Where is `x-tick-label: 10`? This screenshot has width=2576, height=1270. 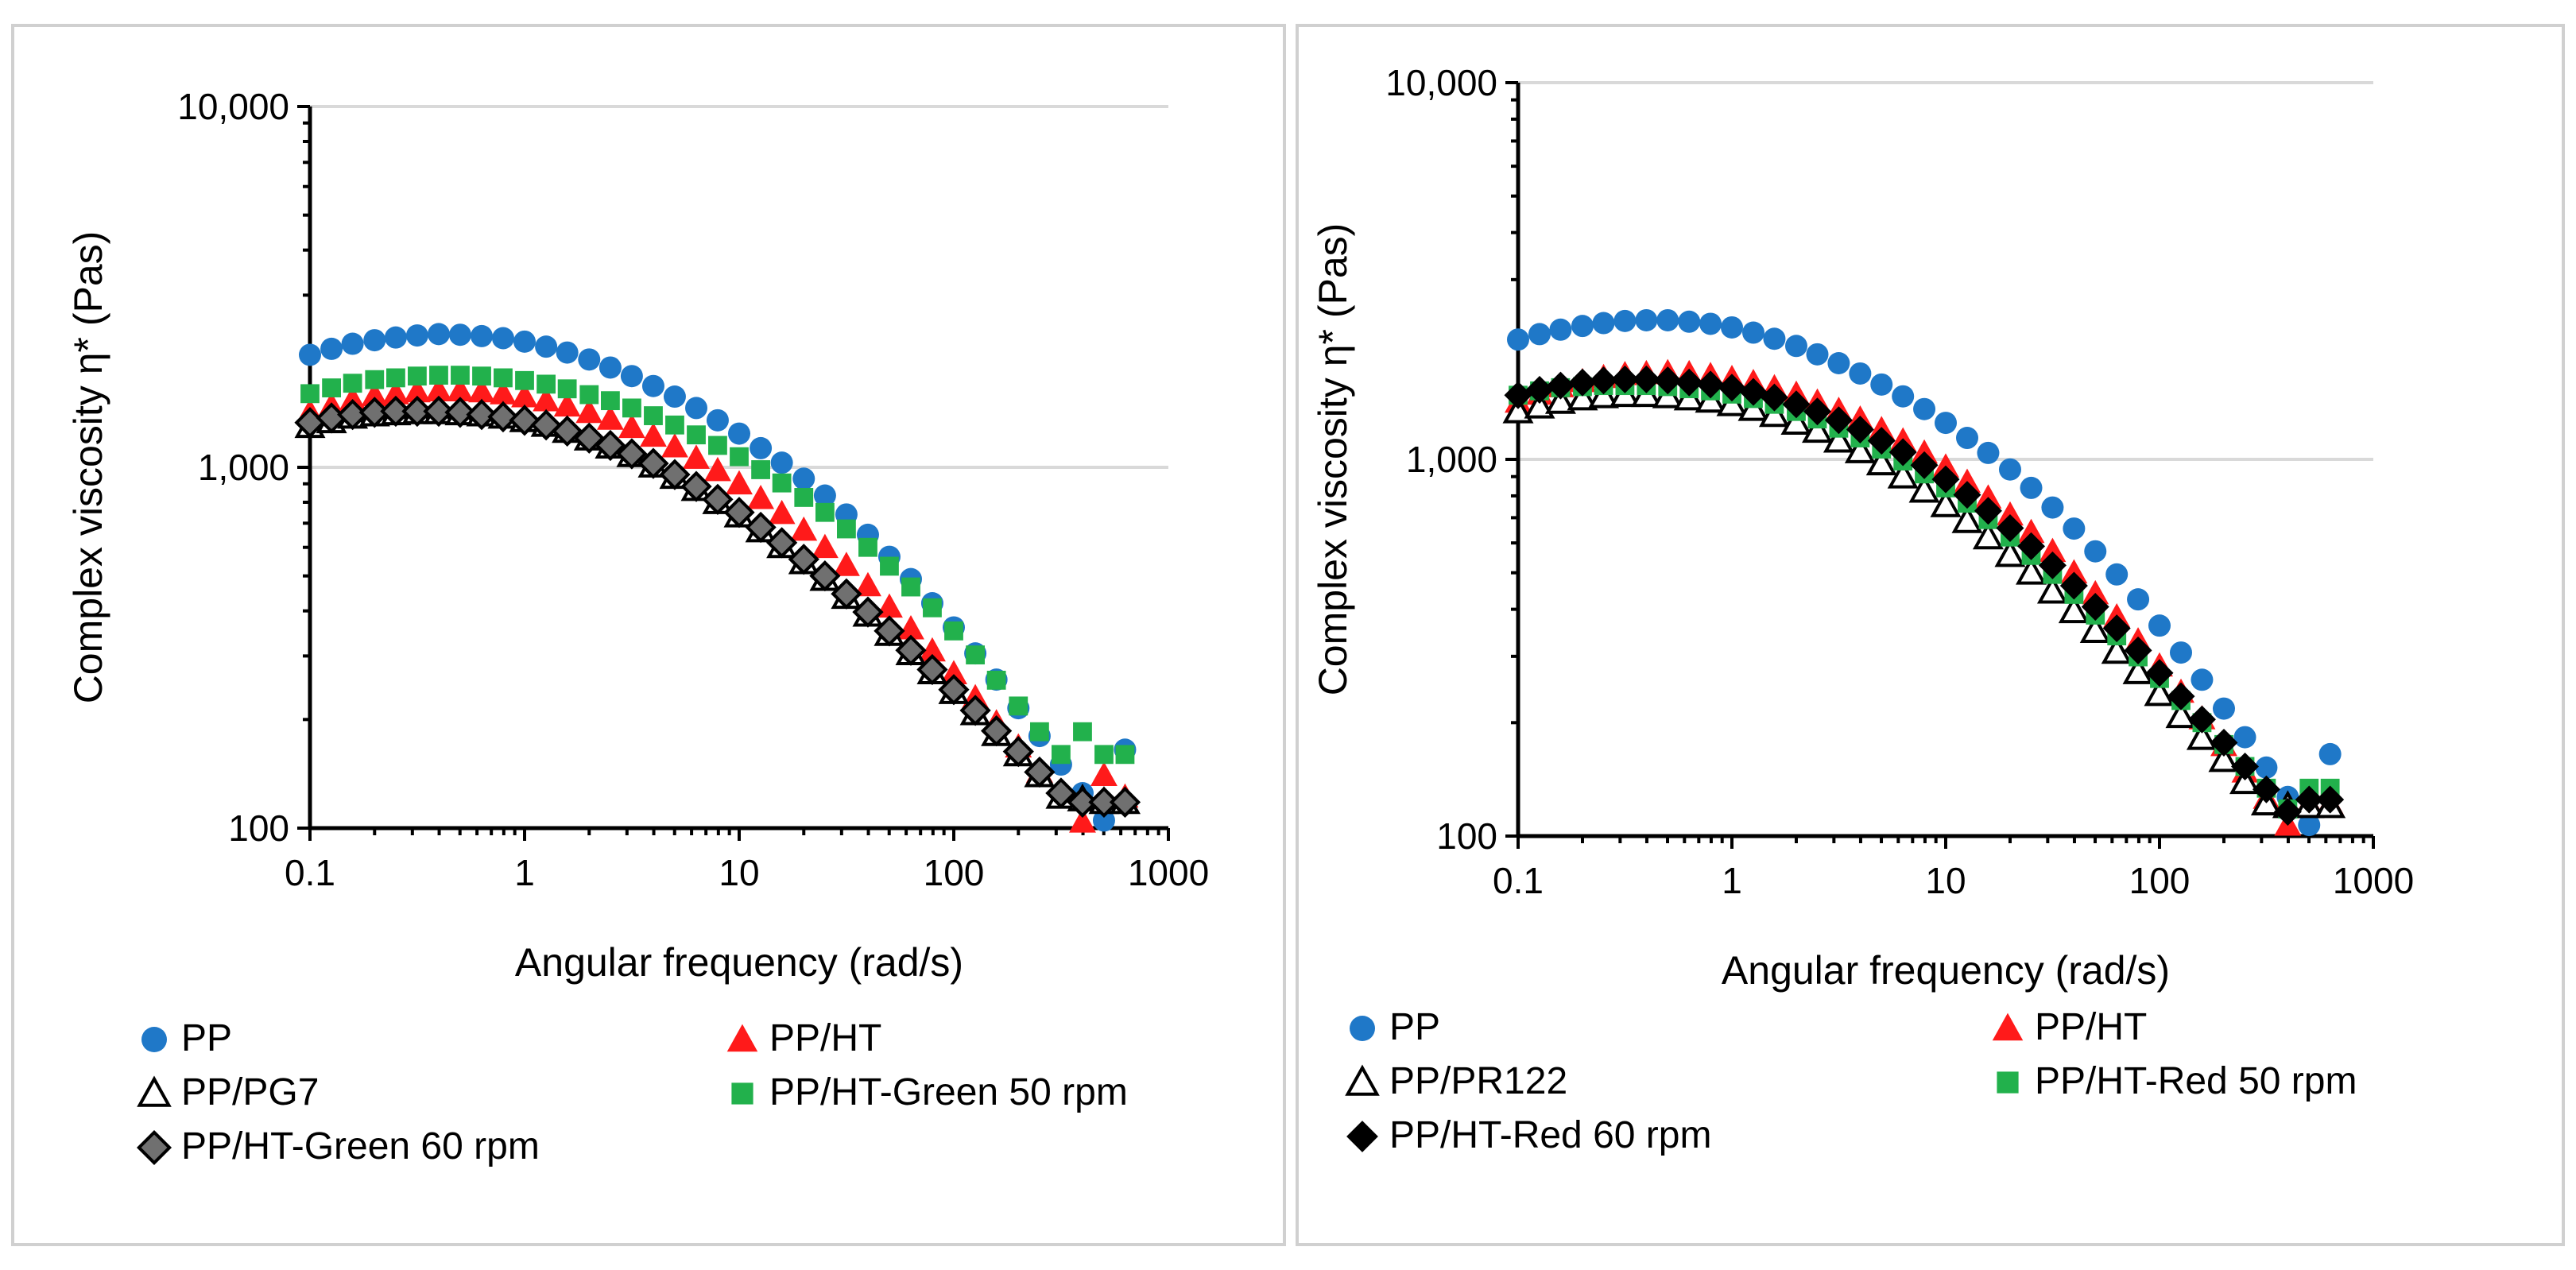 x-tick-label: 10 is located at coordinates (1945, 880).